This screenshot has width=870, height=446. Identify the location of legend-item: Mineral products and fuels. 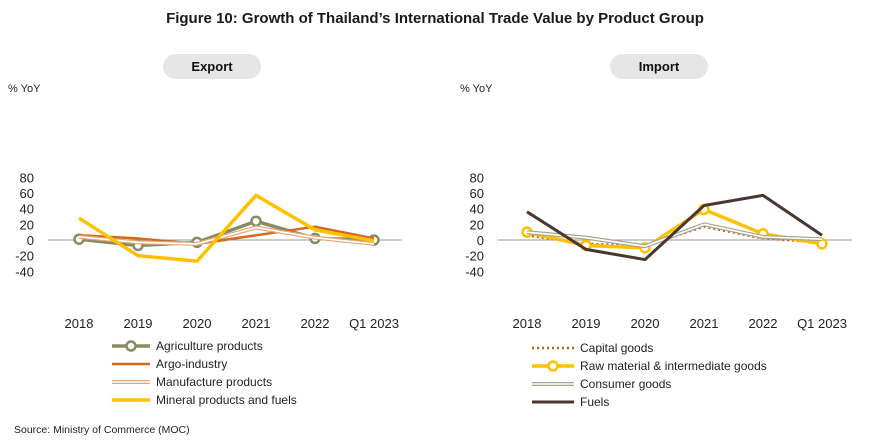
(204, 400).